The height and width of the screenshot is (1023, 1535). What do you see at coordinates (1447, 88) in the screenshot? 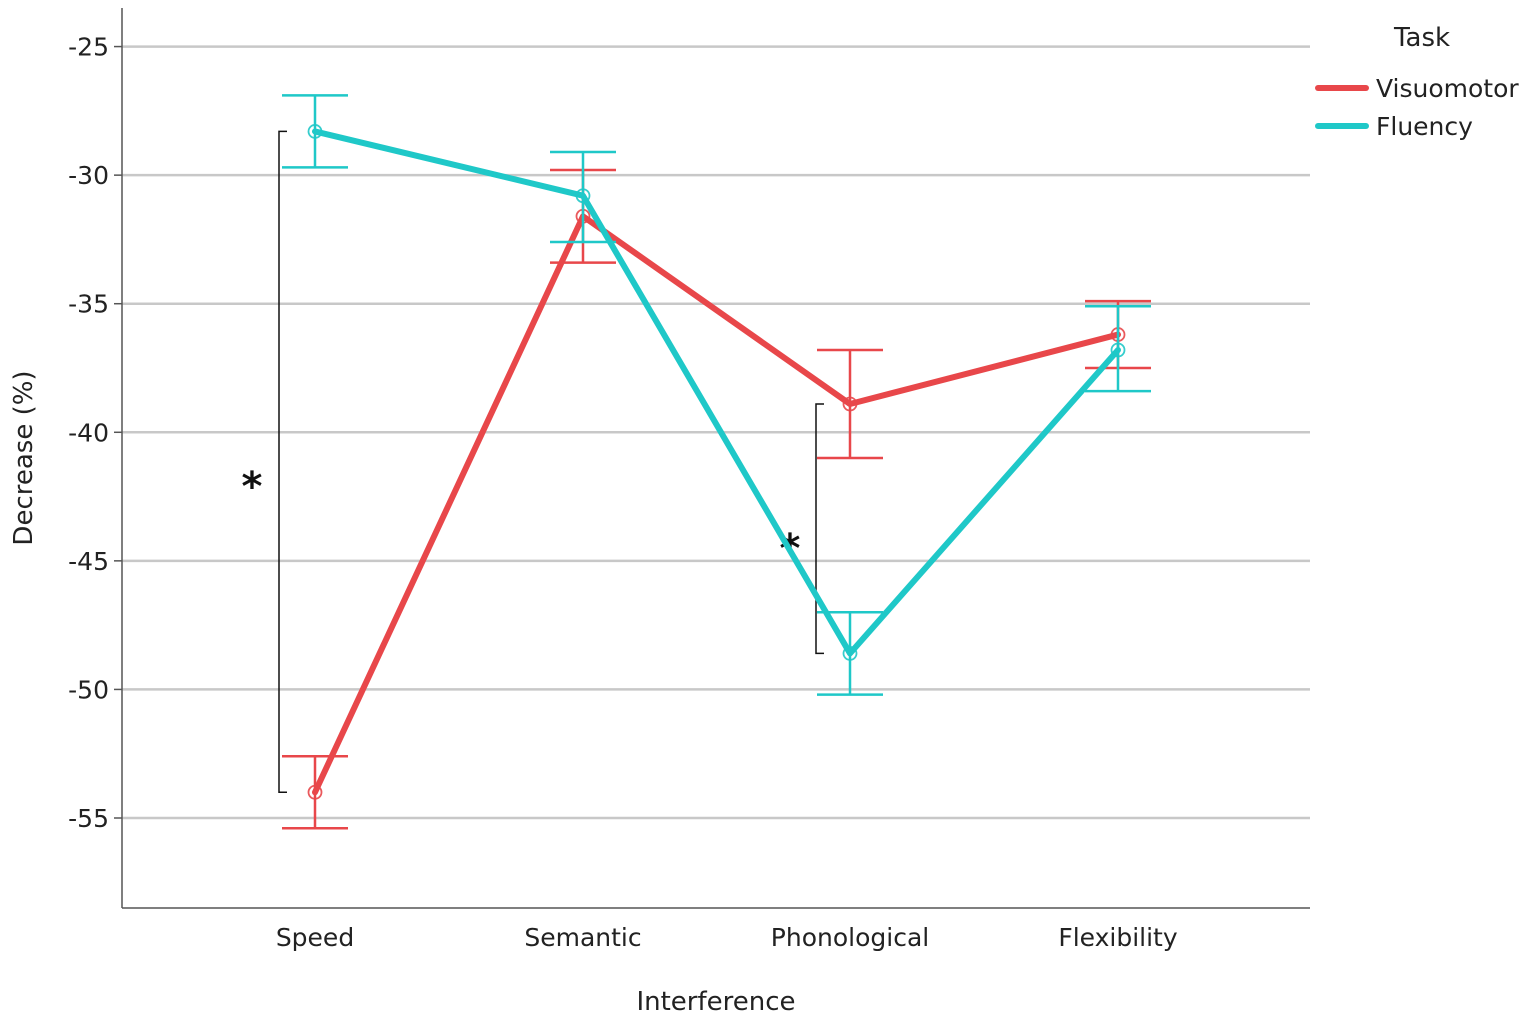
I see `legend-label: Visuomotor` at bounding box center [1447, 88].